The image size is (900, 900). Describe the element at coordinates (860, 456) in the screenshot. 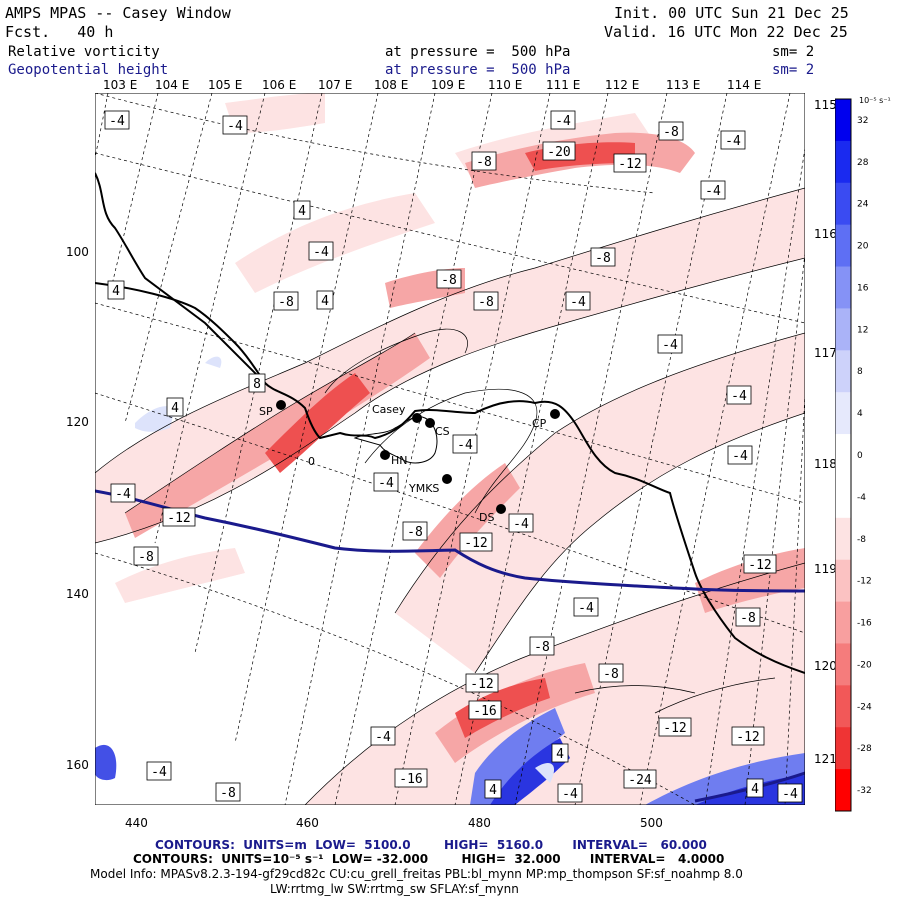

I see `colorbar-tick-label: 0` at that location.